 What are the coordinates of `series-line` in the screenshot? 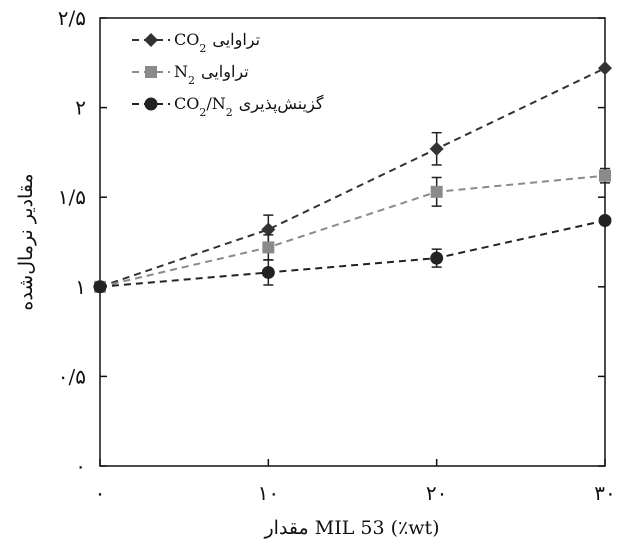 It's located at (352, 253).